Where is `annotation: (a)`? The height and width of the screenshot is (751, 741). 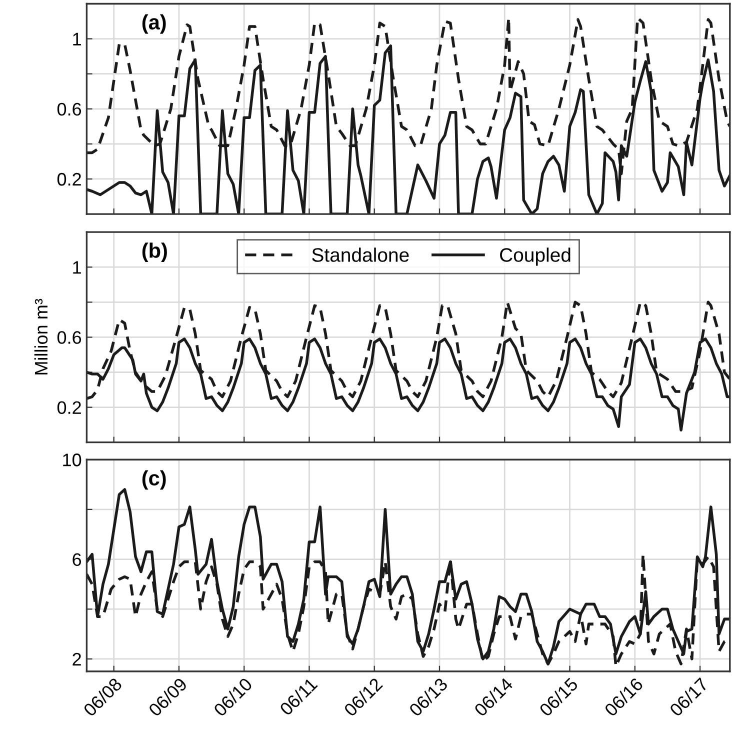 annotation: (a) is located at coordinates (154, 24).